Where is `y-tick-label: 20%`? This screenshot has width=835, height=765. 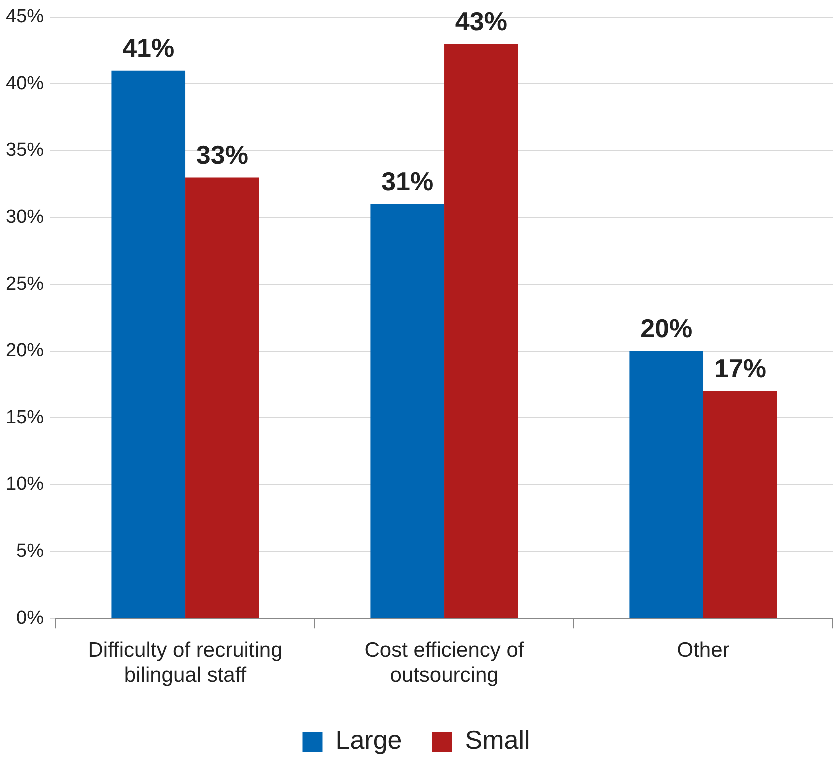 y-tick-label: 20% is located at coordinates (25, 351).